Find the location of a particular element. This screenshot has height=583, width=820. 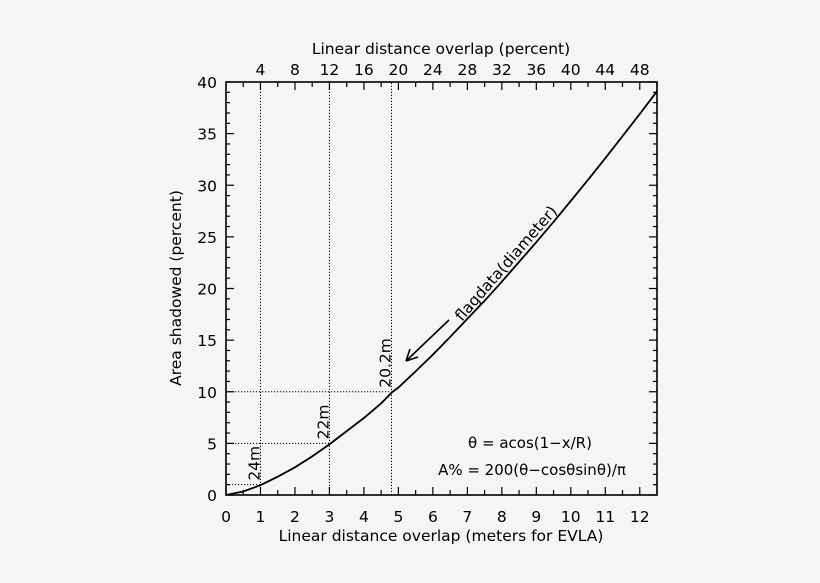

reference-line-labels: 24m 22m 20.2m is located at coordinates (319, 409).